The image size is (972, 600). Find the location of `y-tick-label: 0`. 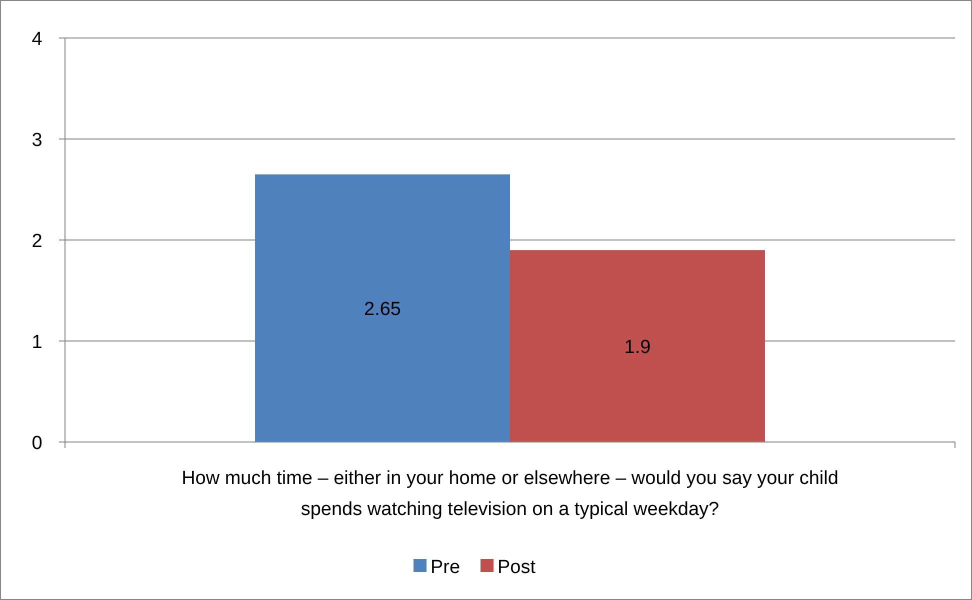

y-tick-label: 0 is located at coordinates (37, 443).